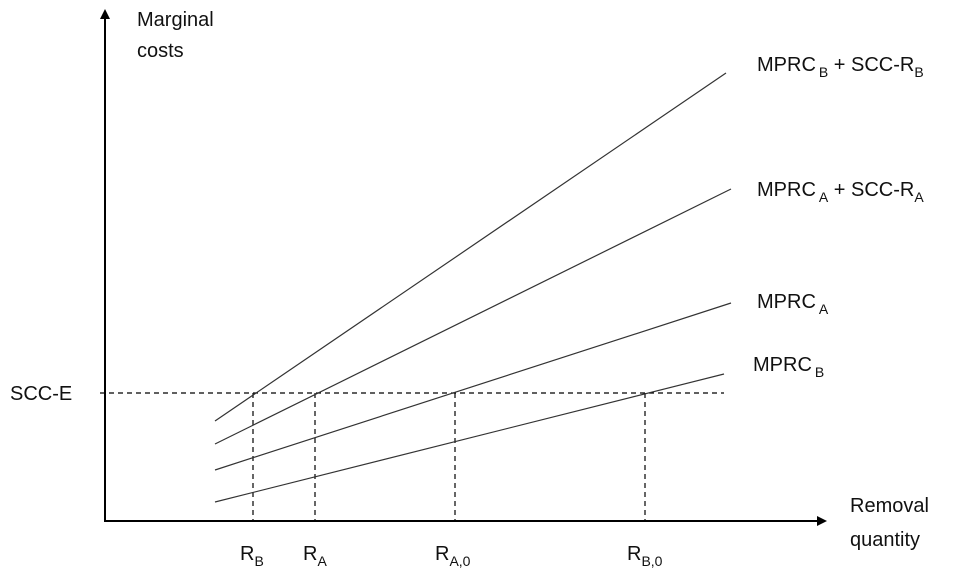 The image size is (954, 575). What do you see at coordinates (41, 394) in the screenshot?
I see `scc-e-label: SCC-E` at bounding box center [41, 394].